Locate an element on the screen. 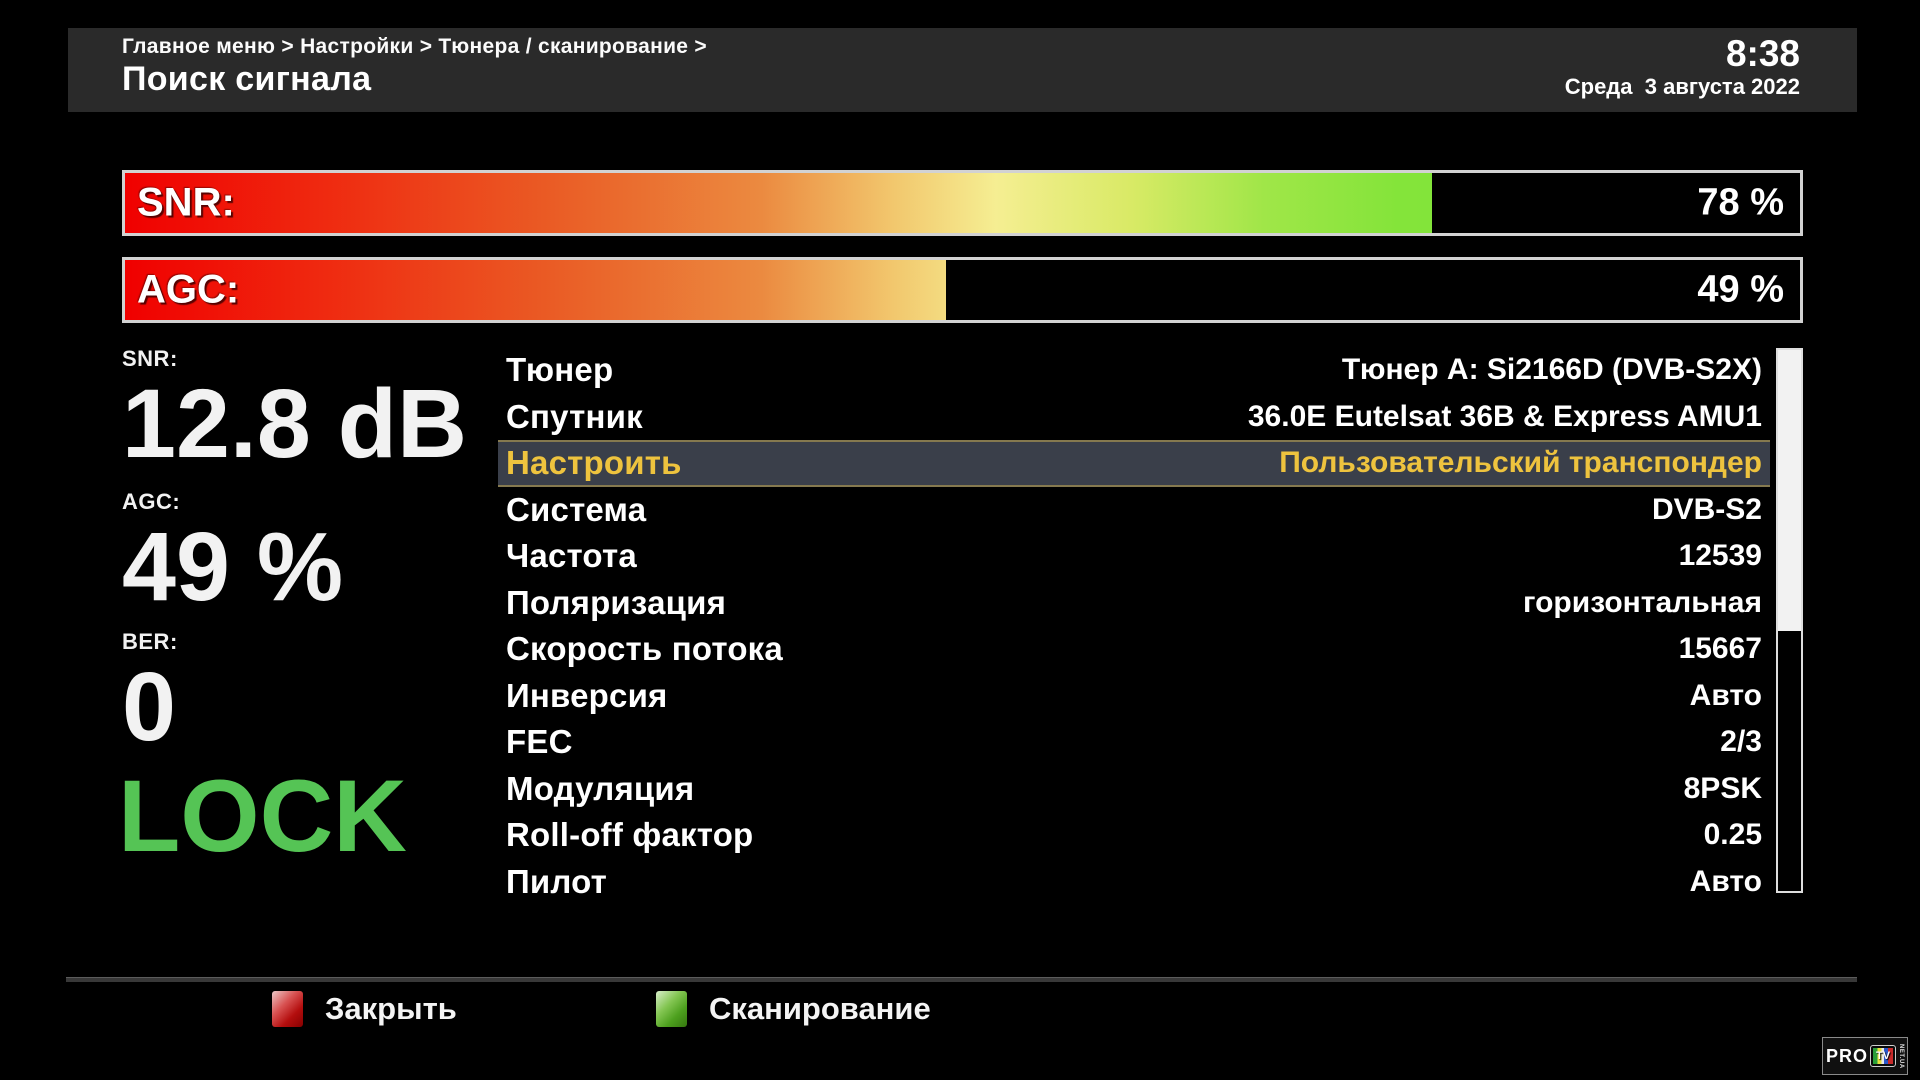  settings-row-label: Частота is located at coordinates (571, 556).